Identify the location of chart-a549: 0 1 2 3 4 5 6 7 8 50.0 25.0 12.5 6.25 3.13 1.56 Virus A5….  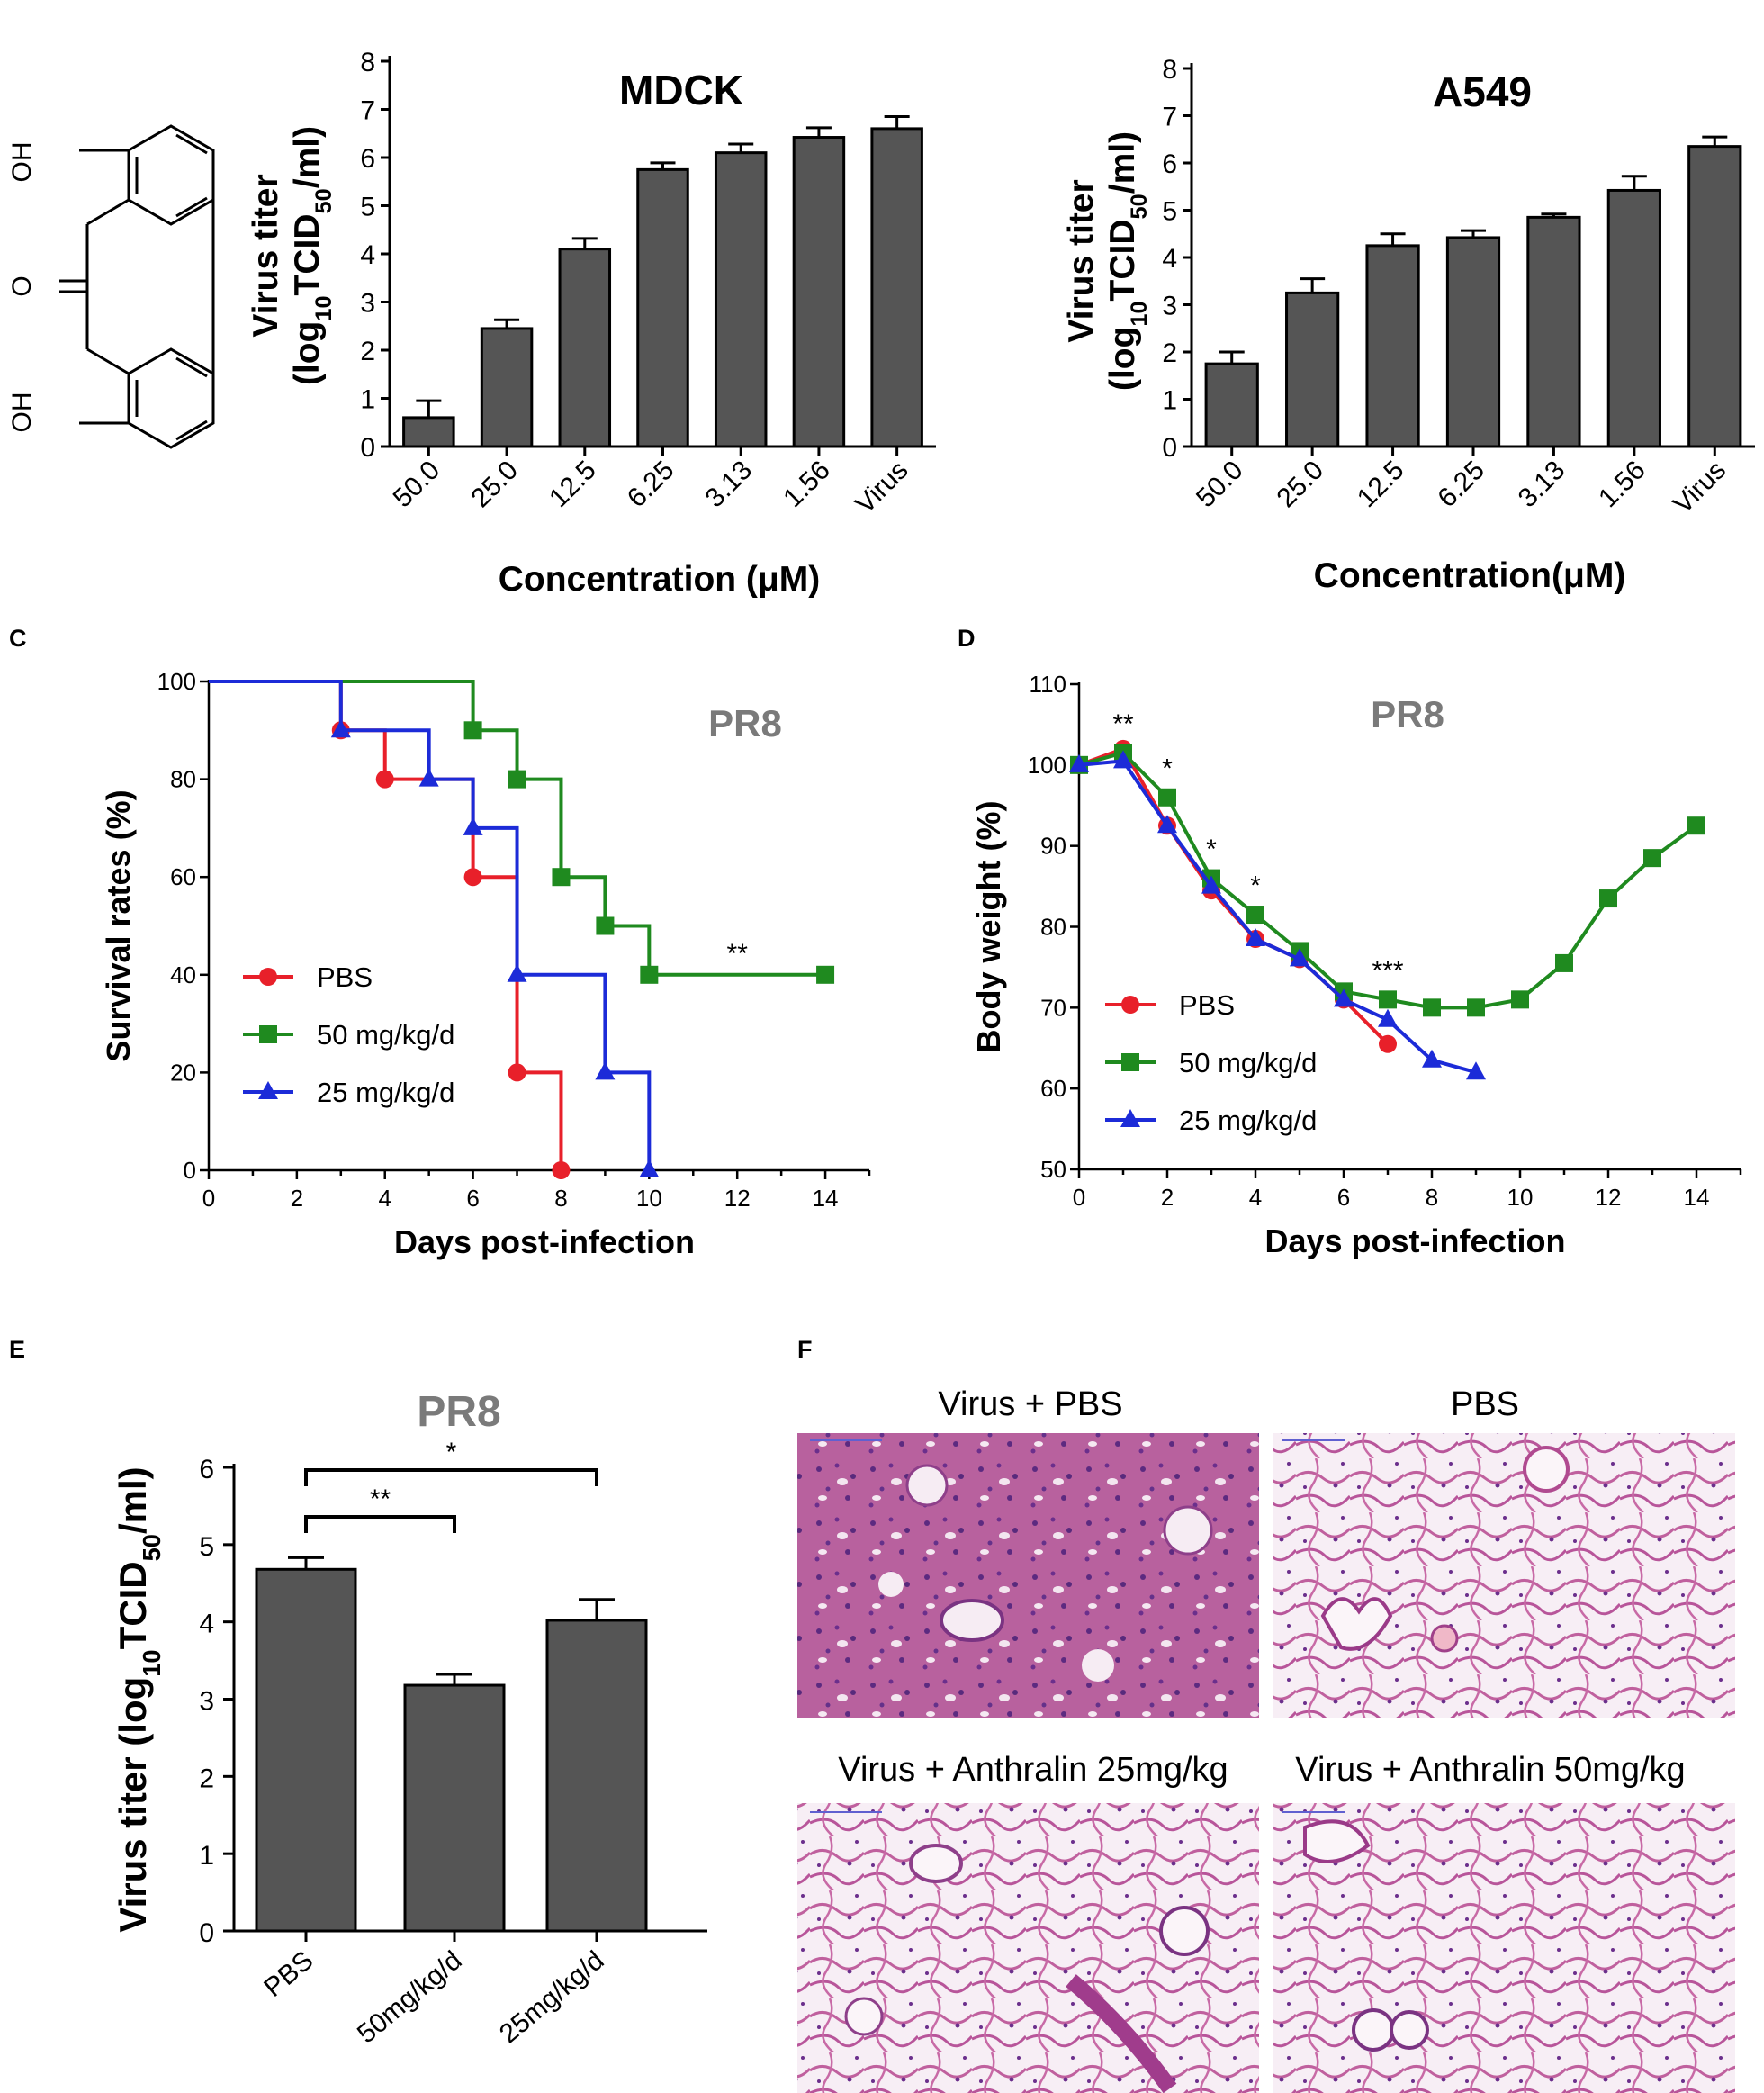
(1408, 325).